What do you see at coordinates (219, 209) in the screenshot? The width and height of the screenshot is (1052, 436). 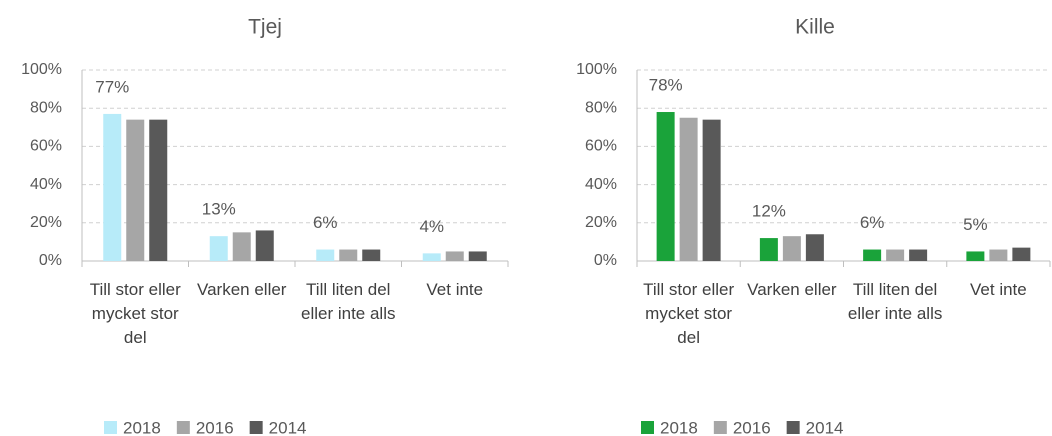 I see `data-label: 13%` at bounding box center [219, 209].